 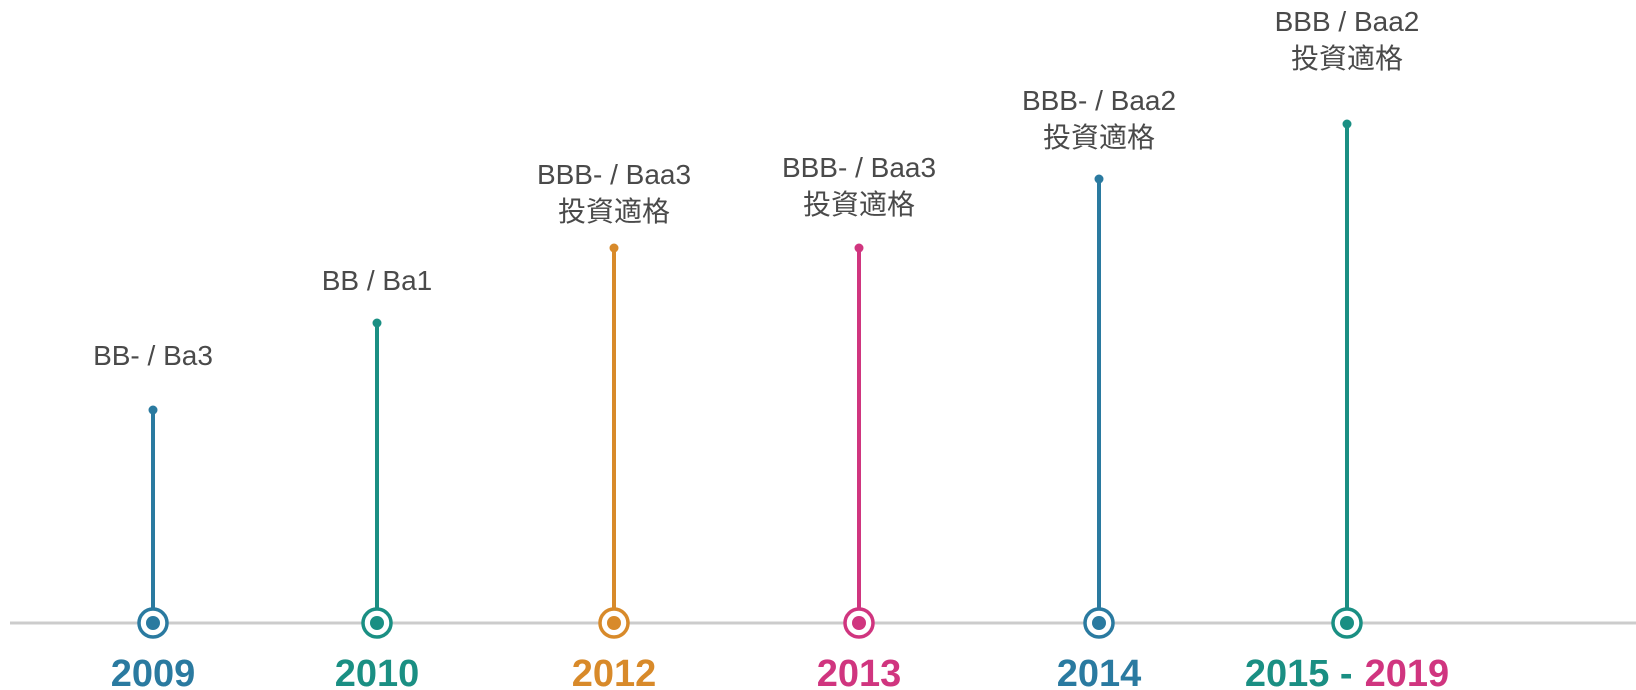 I want to click on year: 2010, so click(x=377, y=671).